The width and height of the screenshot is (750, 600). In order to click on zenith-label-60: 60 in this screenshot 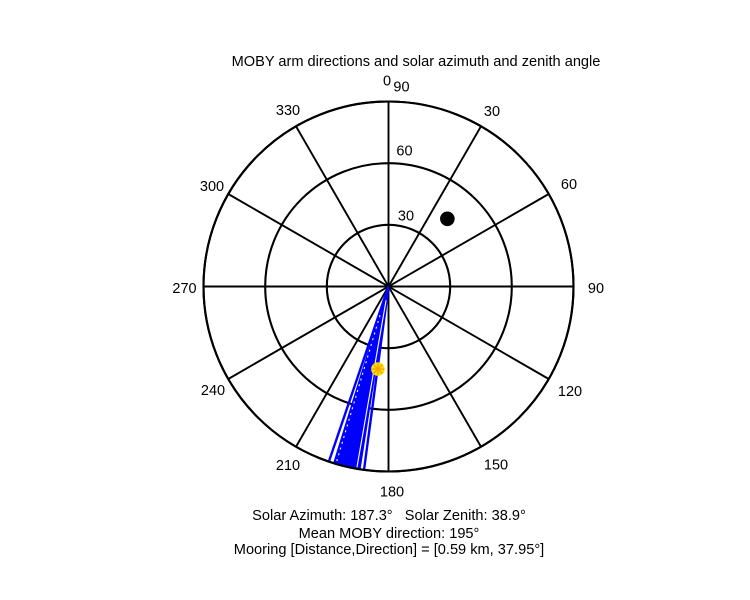, I will do `click(404, 152)`.